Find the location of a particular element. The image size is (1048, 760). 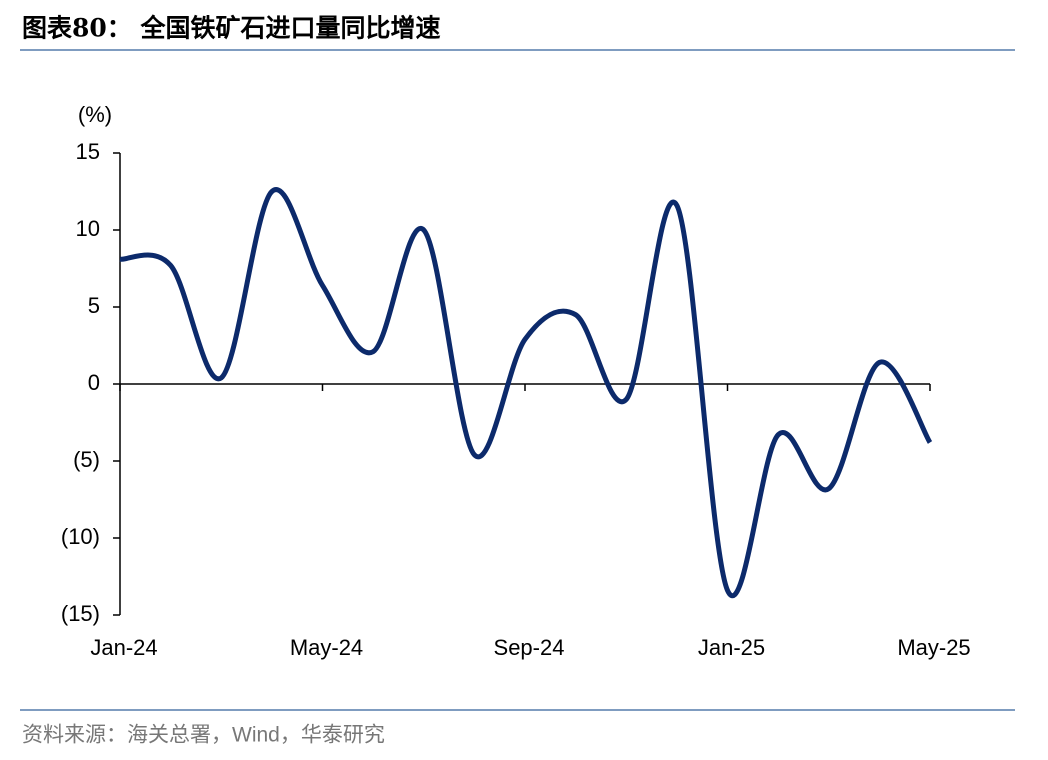

x-tick-label: Sep-24 is located at coordinates (529, 647).